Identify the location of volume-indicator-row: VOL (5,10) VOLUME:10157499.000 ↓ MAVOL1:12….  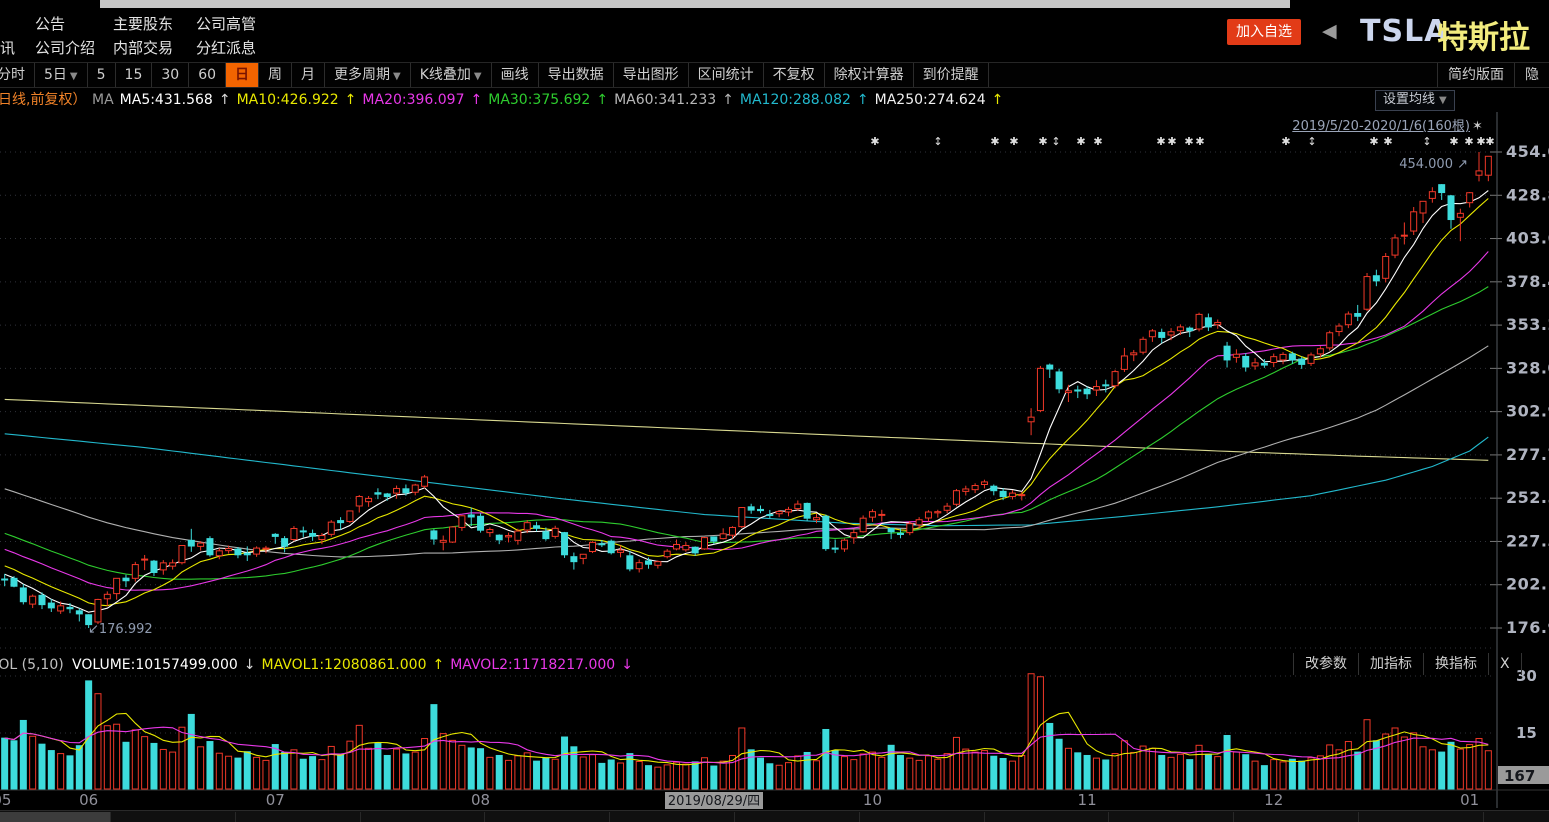
(774, 665).